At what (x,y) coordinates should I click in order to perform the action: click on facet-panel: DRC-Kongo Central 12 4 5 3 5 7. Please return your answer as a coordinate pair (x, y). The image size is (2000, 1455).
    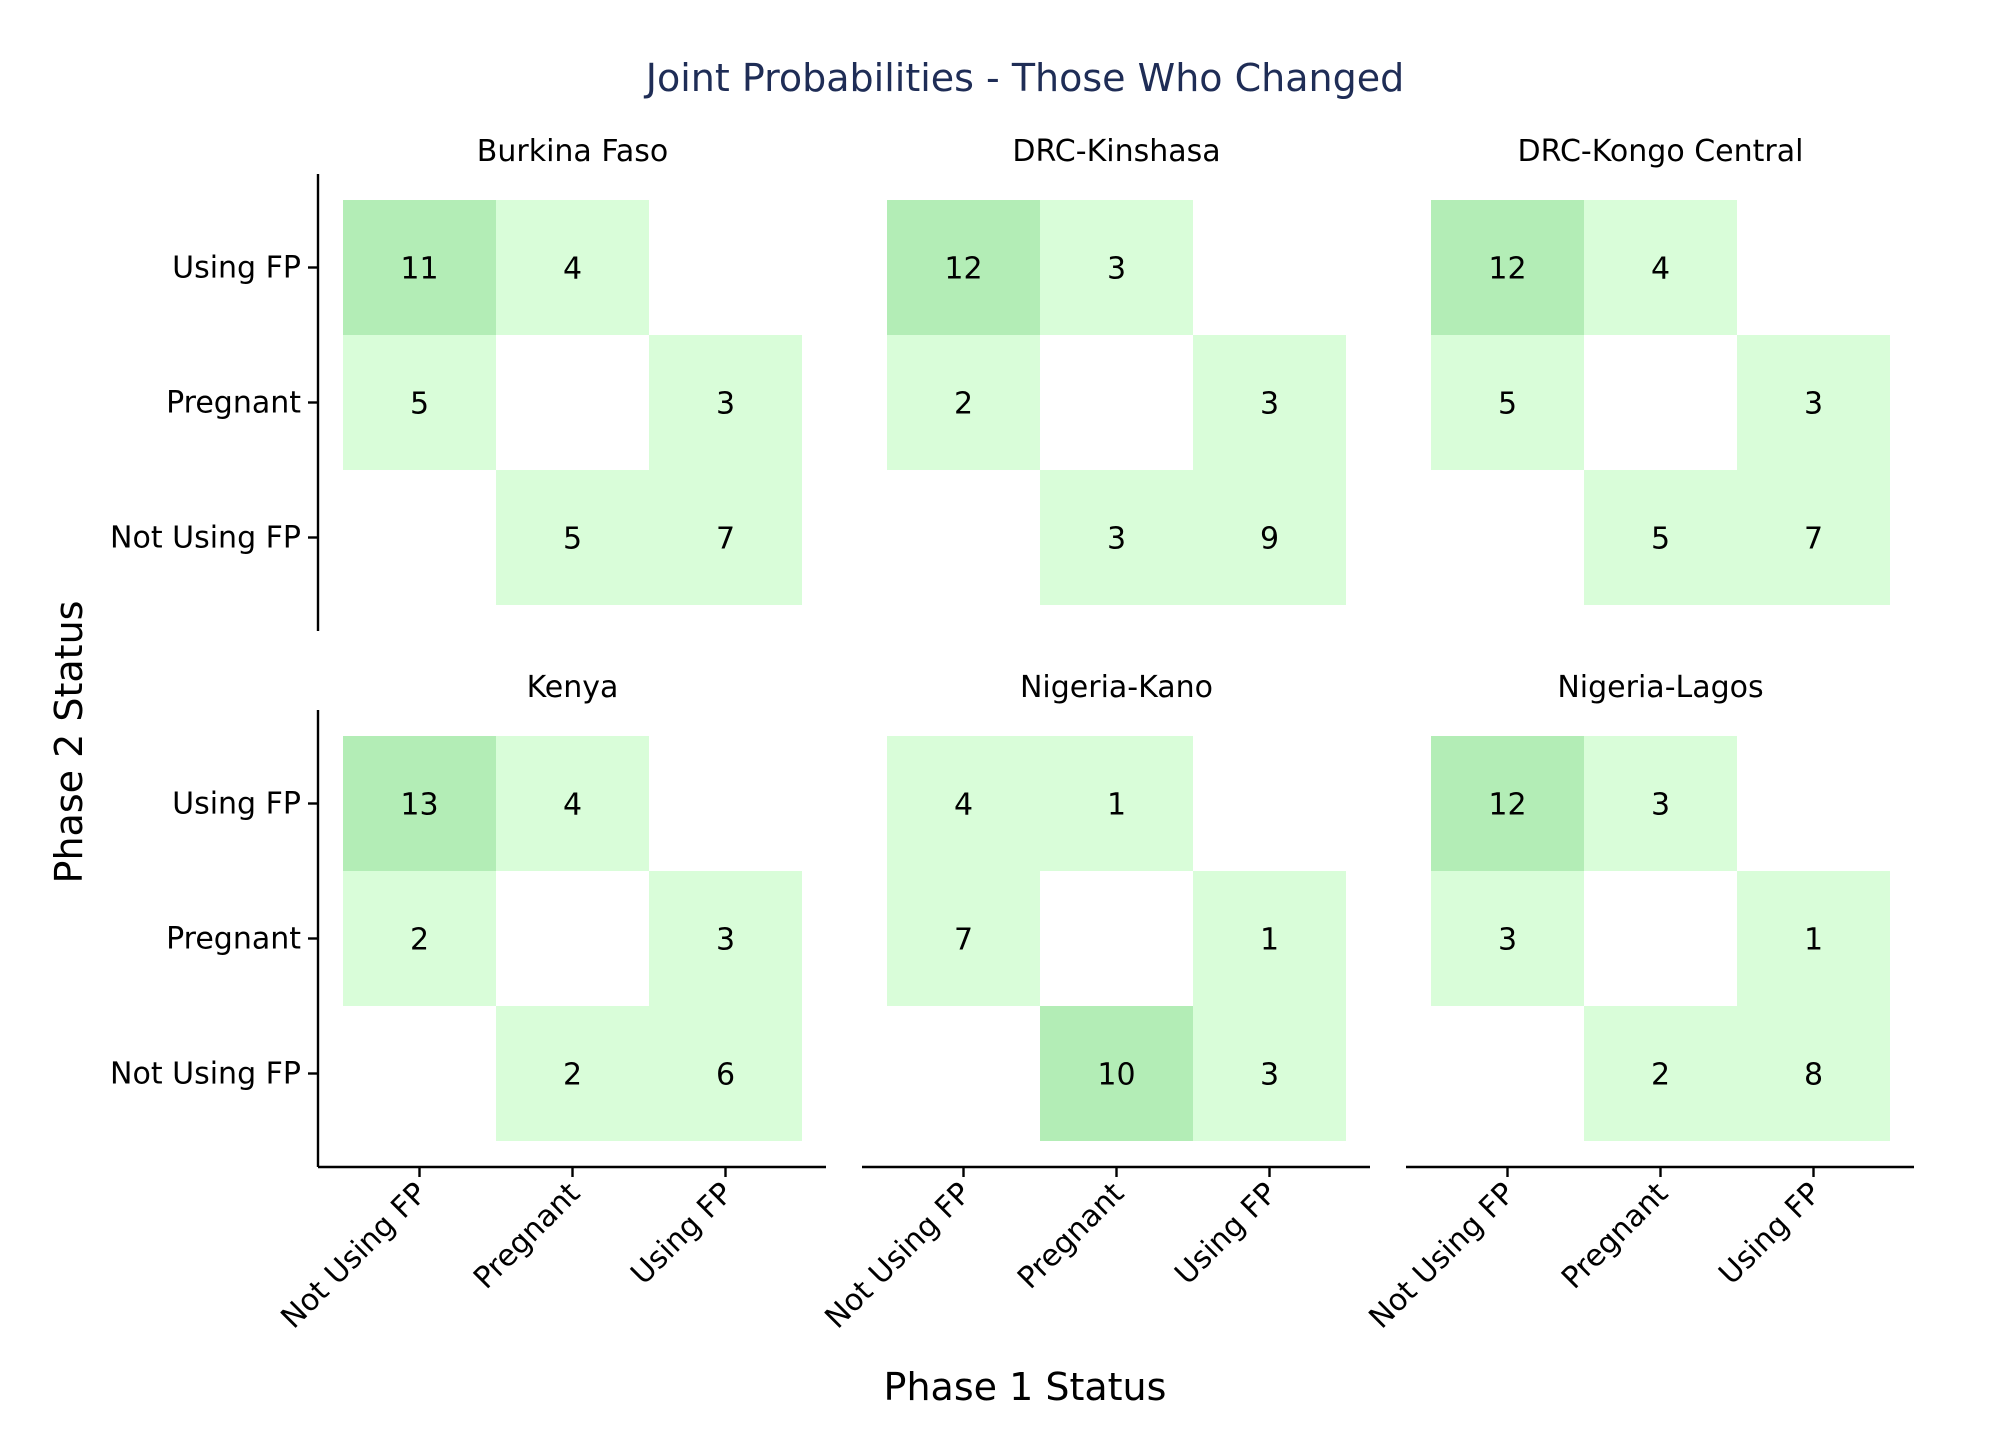
    Looking at the image, I should click on (1660, 369).